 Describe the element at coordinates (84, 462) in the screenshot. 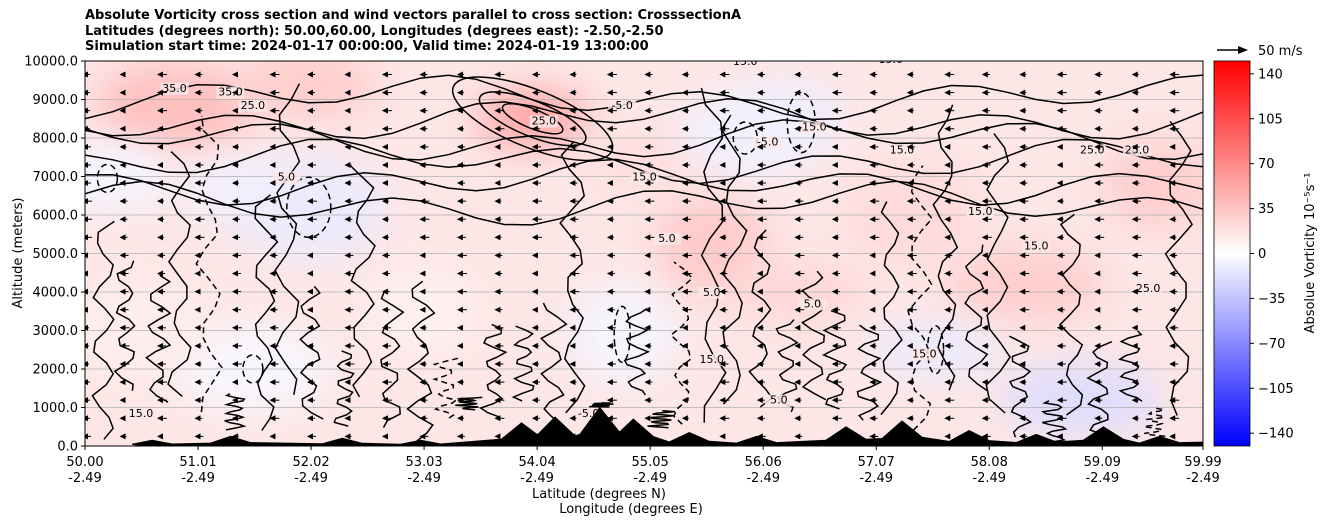

I see `x-tick-label-lat: 50.00` at that location.